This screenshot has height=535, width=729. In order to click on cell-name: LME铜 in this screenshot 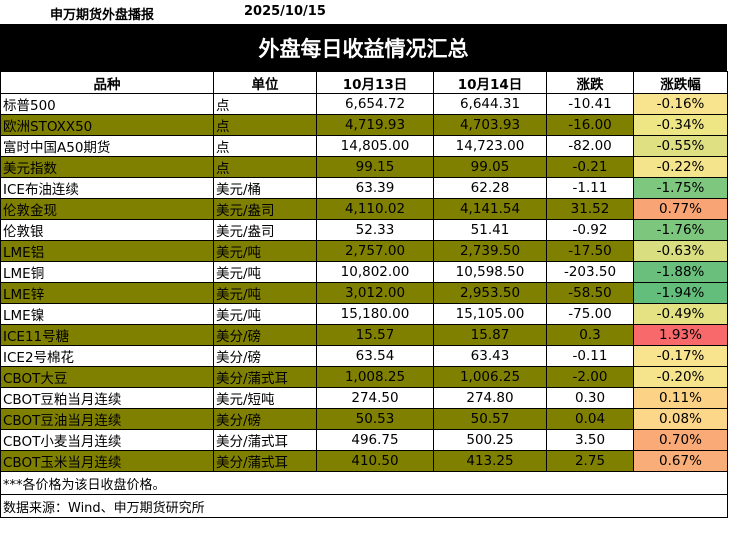, I will do `click(107, 272)`.